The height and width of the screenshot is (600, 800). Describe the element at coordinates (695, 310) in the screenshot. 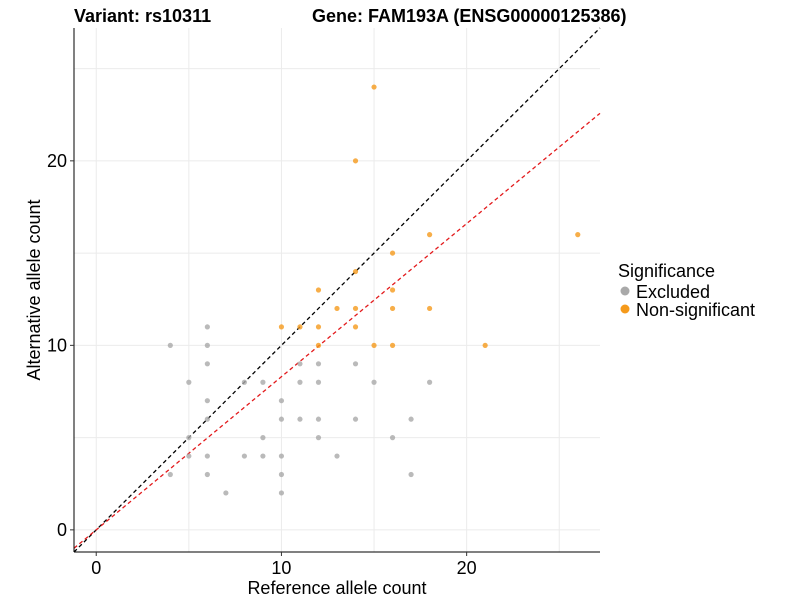

I see `legend-label-non-significant: Non-significant` at that location.